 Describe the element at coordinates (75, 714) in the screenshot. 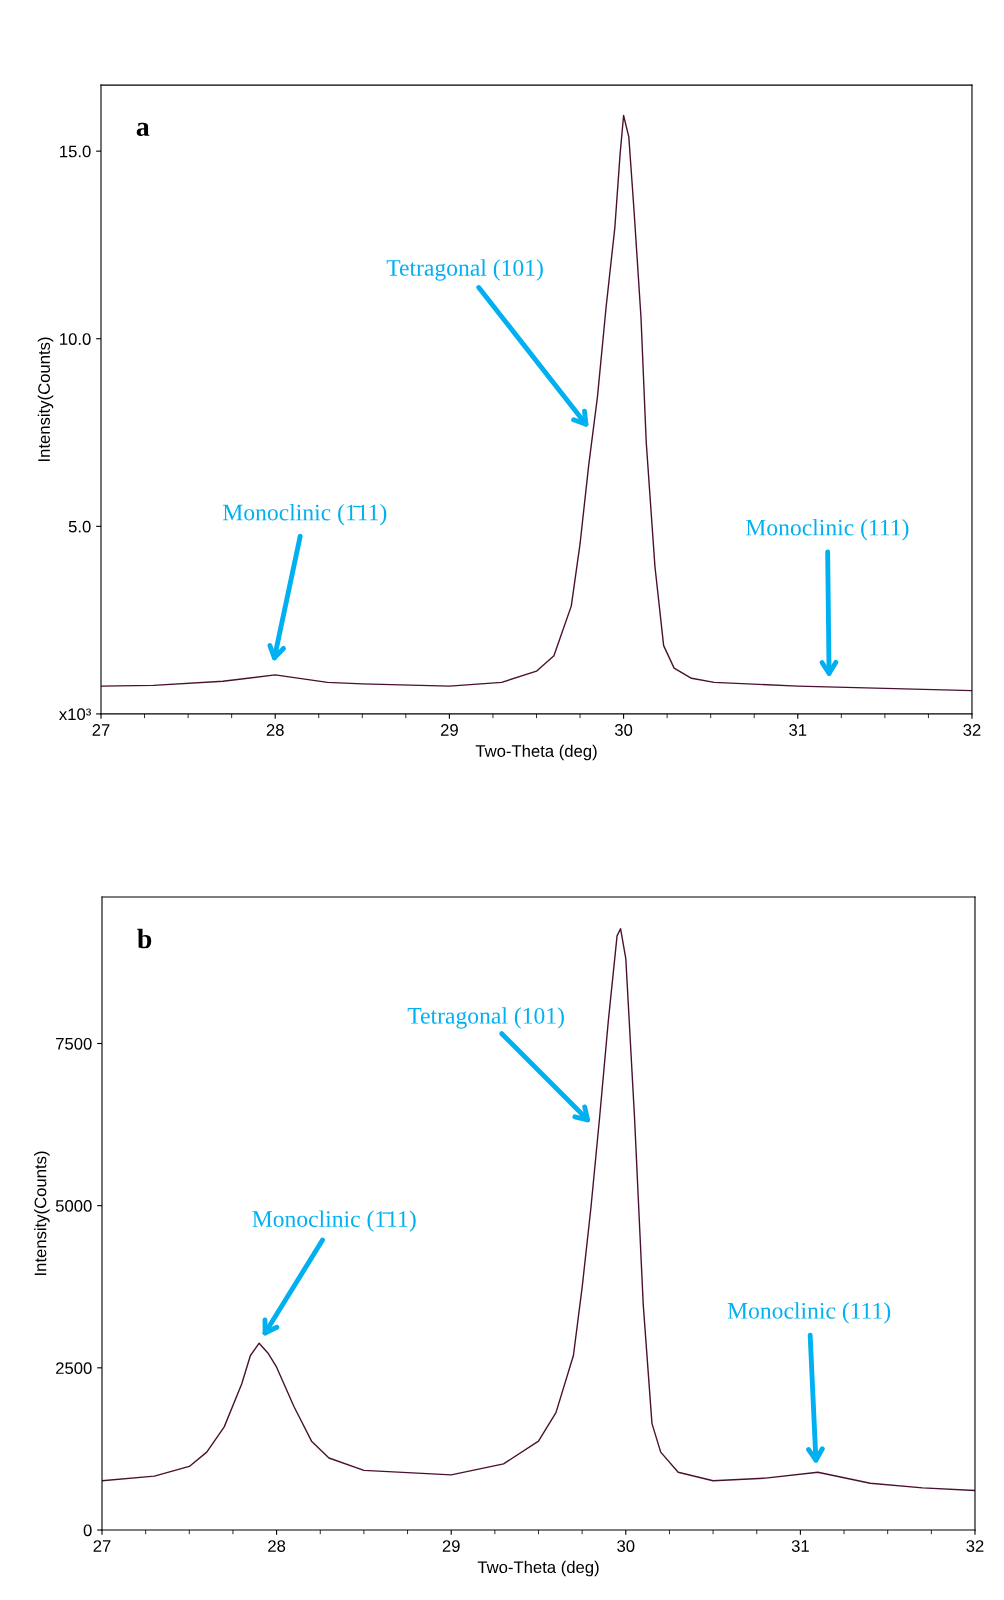

I see `y-tick-label: x10³` at that location.